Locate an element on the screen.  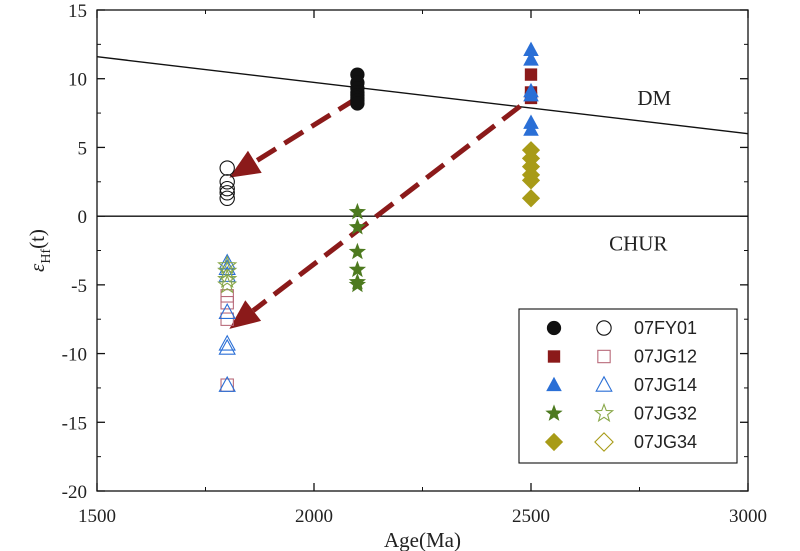
y-tick-label: 5 is located at coordinates (83, 148).